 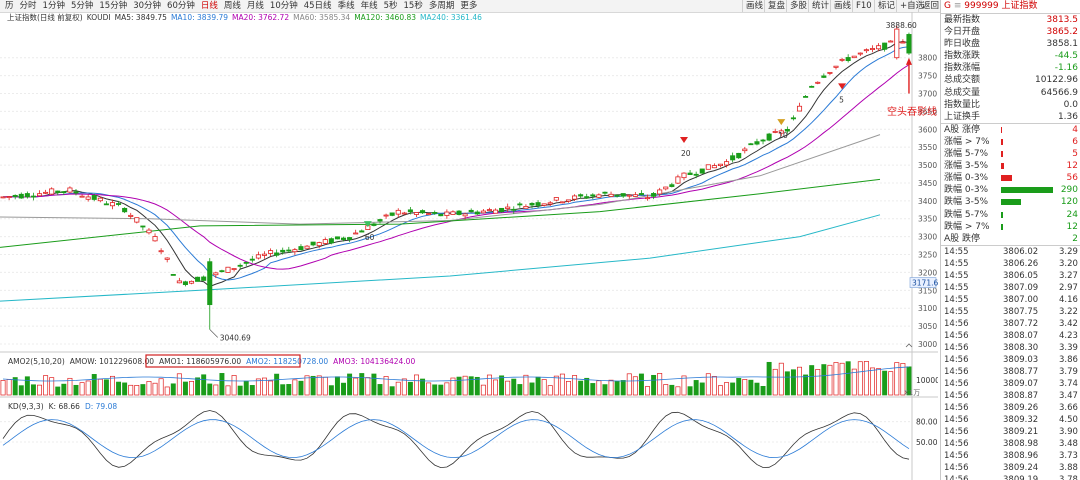 I want to click on period-tab: 5秒, so click(x=390, y=6).